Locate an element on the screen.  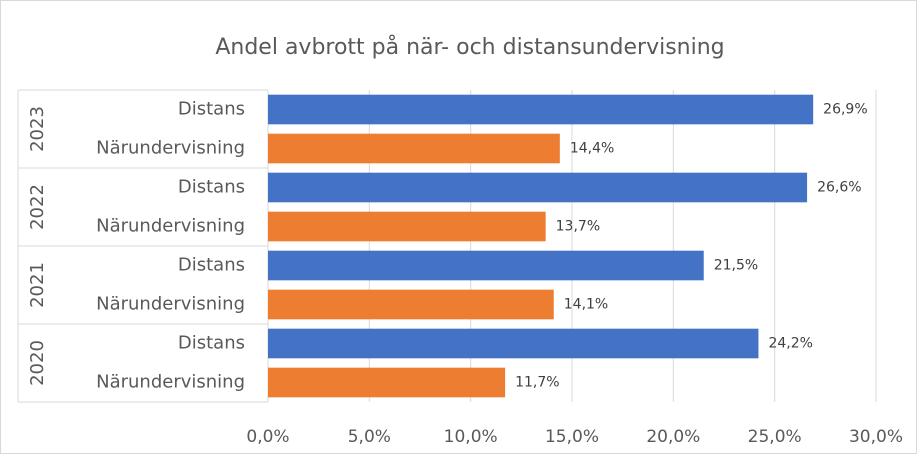
group-label: 2023 is located at coordinates (37, 129).